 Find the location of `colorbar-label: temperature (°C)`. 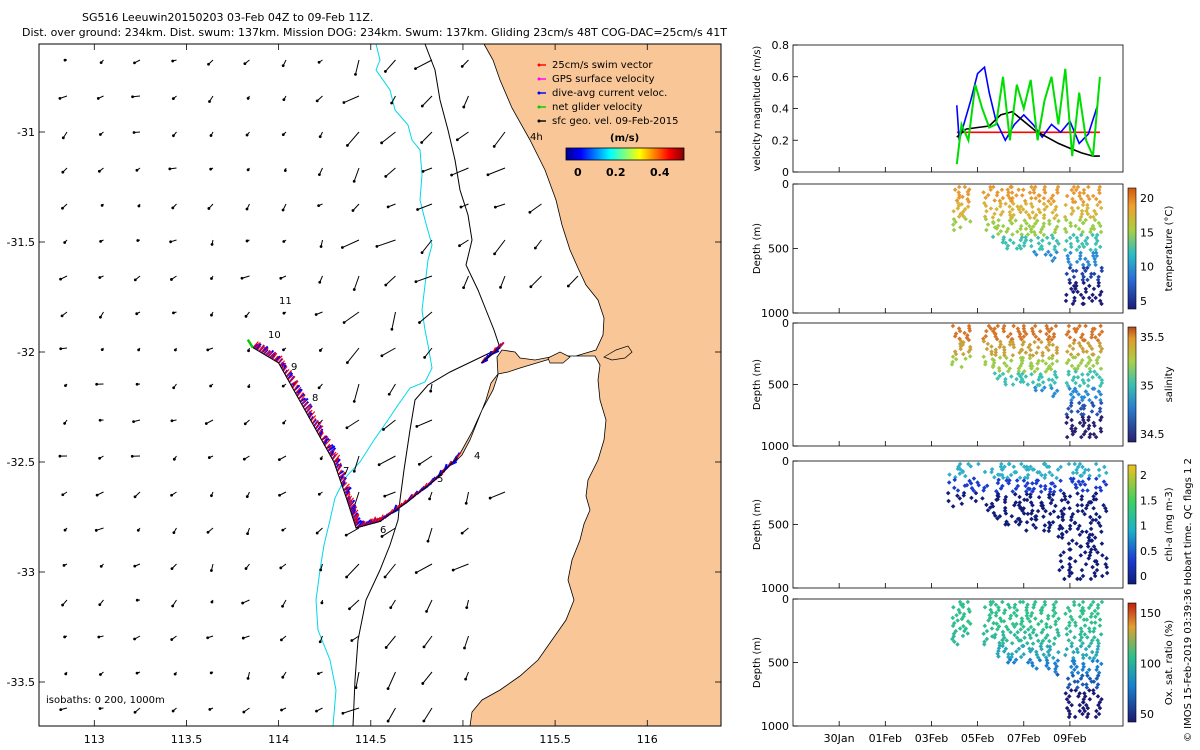

colorbar-label: temperature (°C) is located at coordinates (1169, 248).